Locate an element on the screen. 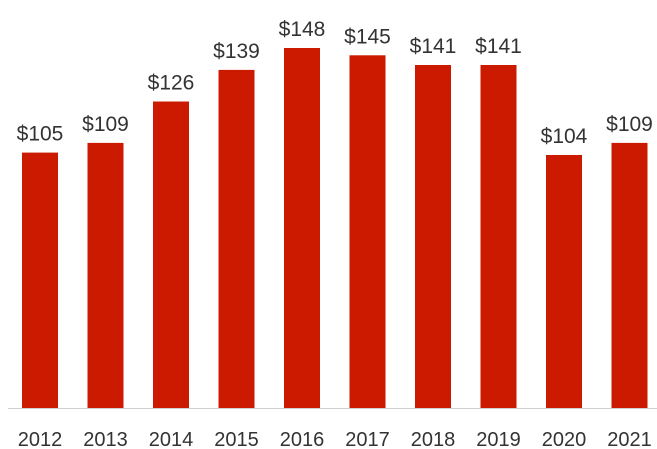 The width and height of the screenshot is (657, 449). x-tick-label-2017: 2017 is located at coordinates (367, 439).